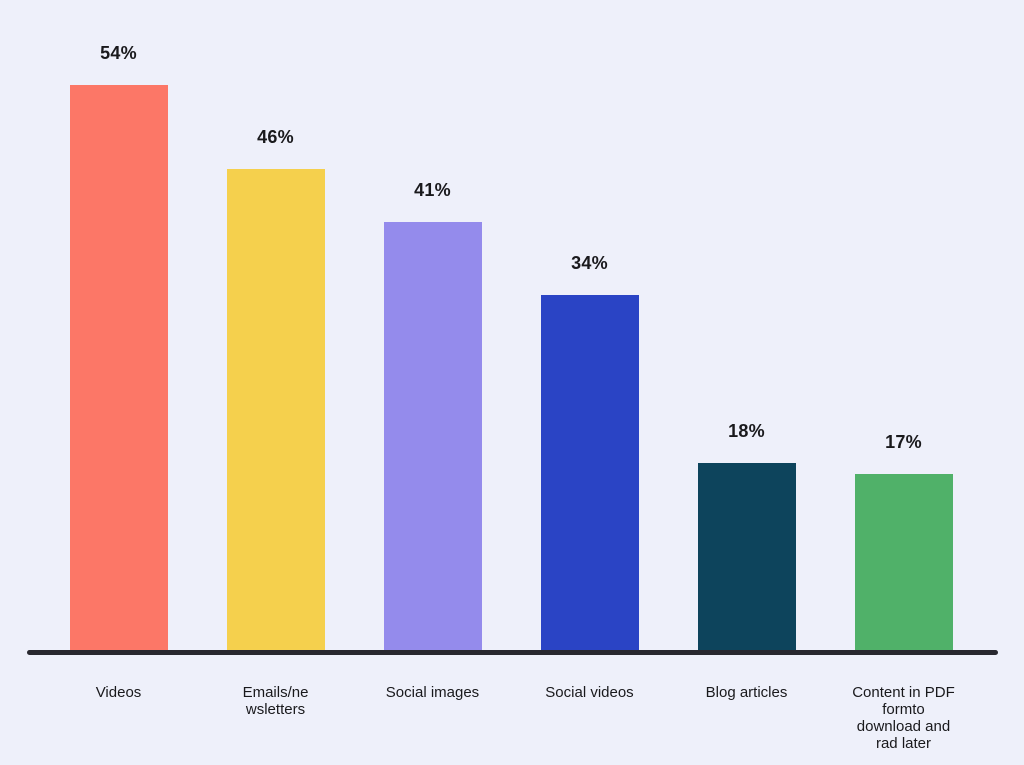 The height and width of the screenshot is (765, 1024). I want to click on bar-blog-articles, so click(746, 557).